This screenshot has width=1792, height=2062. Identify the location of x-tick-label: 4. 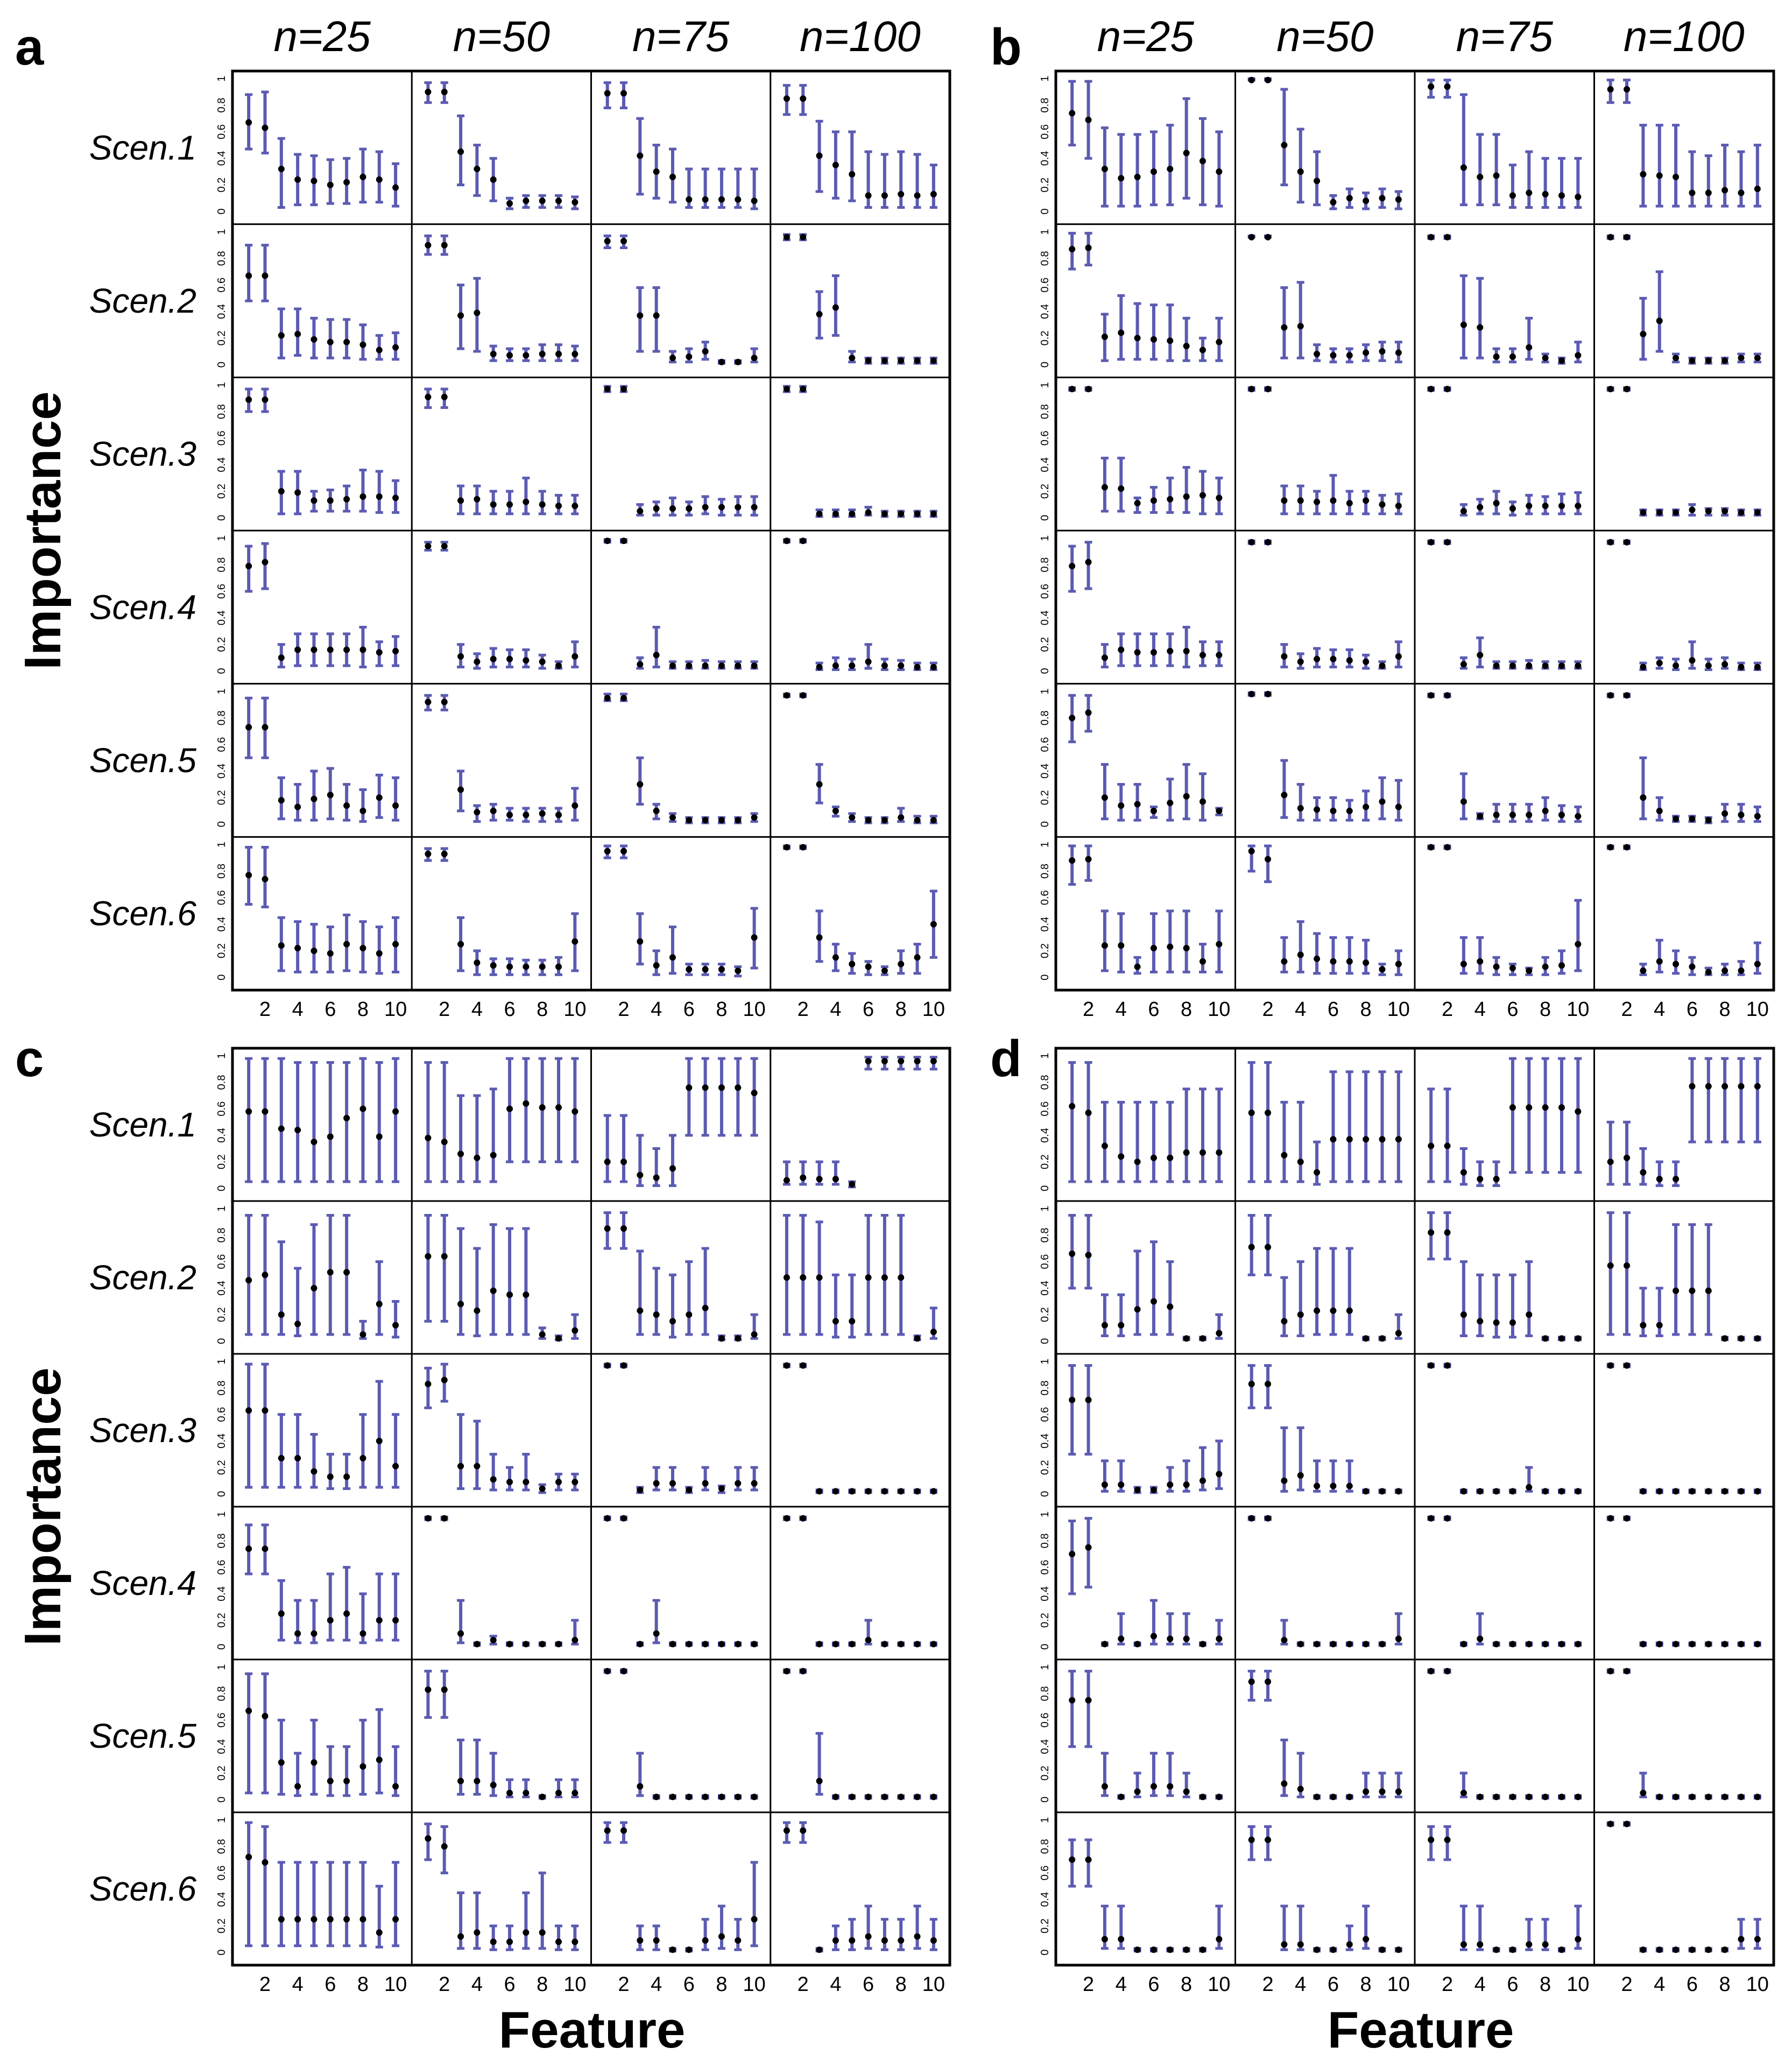
(1301, 1009).